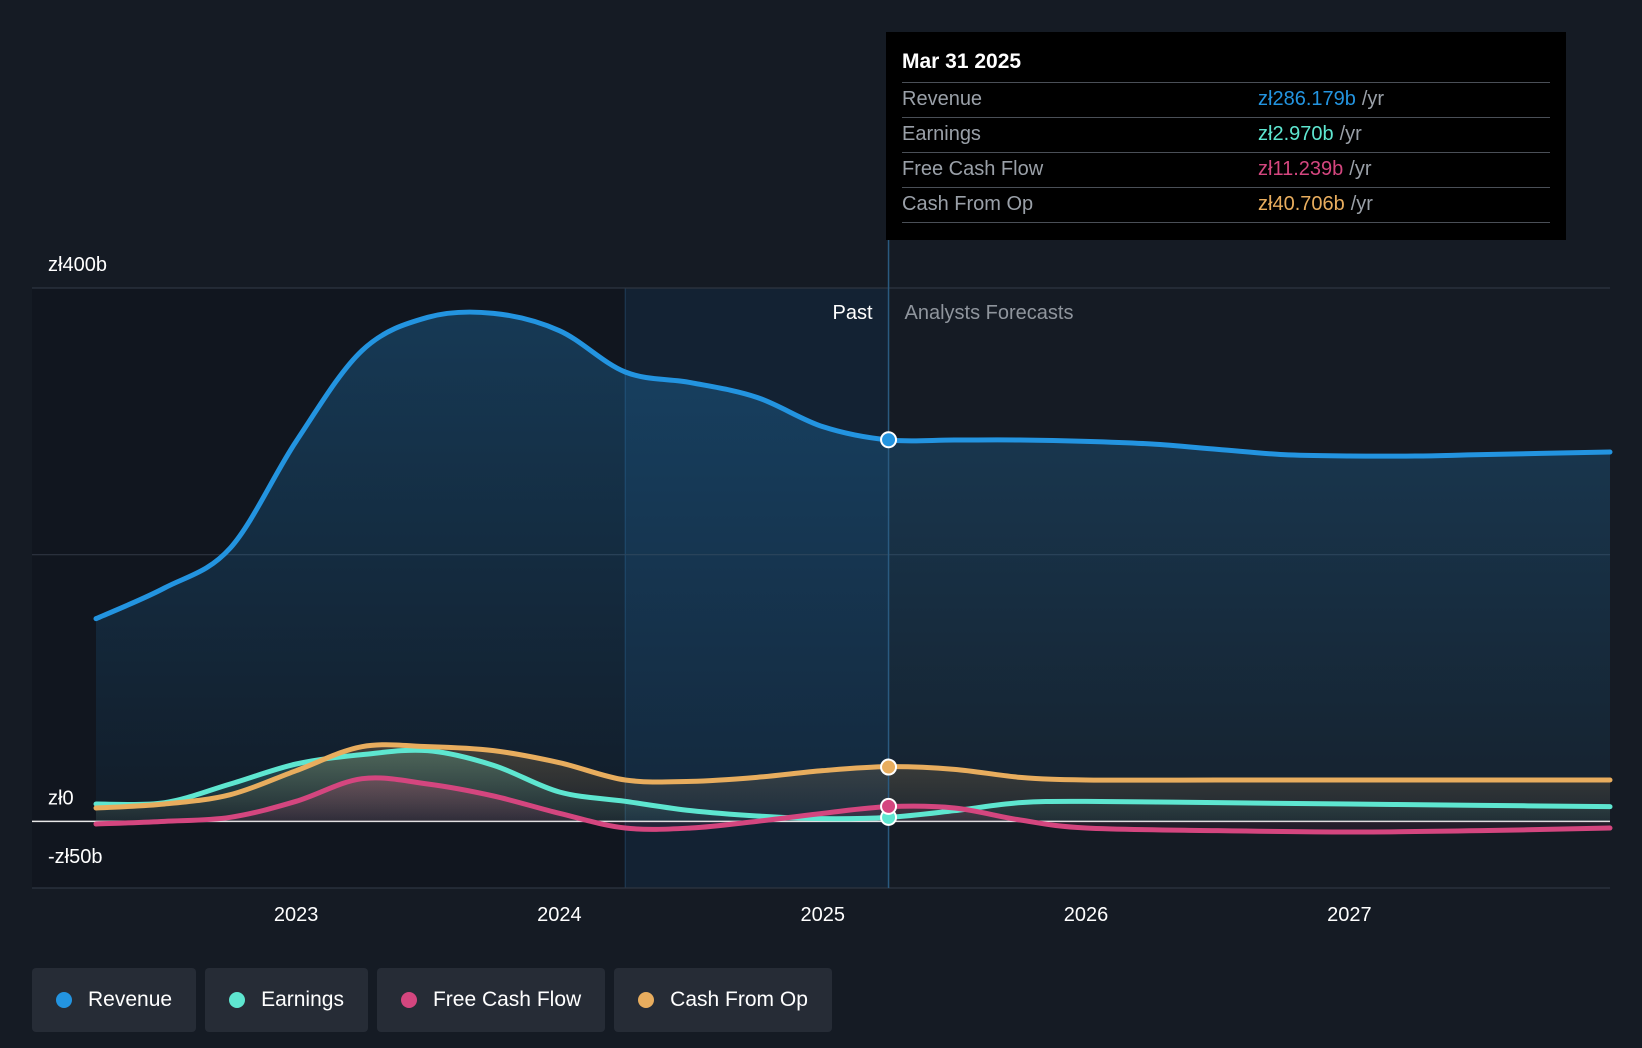 This screenshot has width=1642, height=1048. I want to click on legend-label: Earnings, so click(302, 999).